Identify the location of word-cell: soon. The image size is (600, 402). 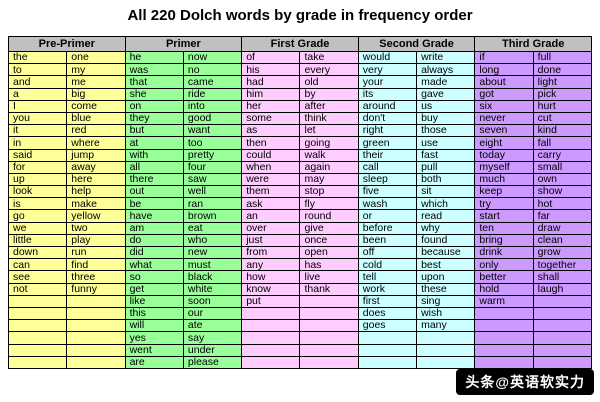
(212, 301).